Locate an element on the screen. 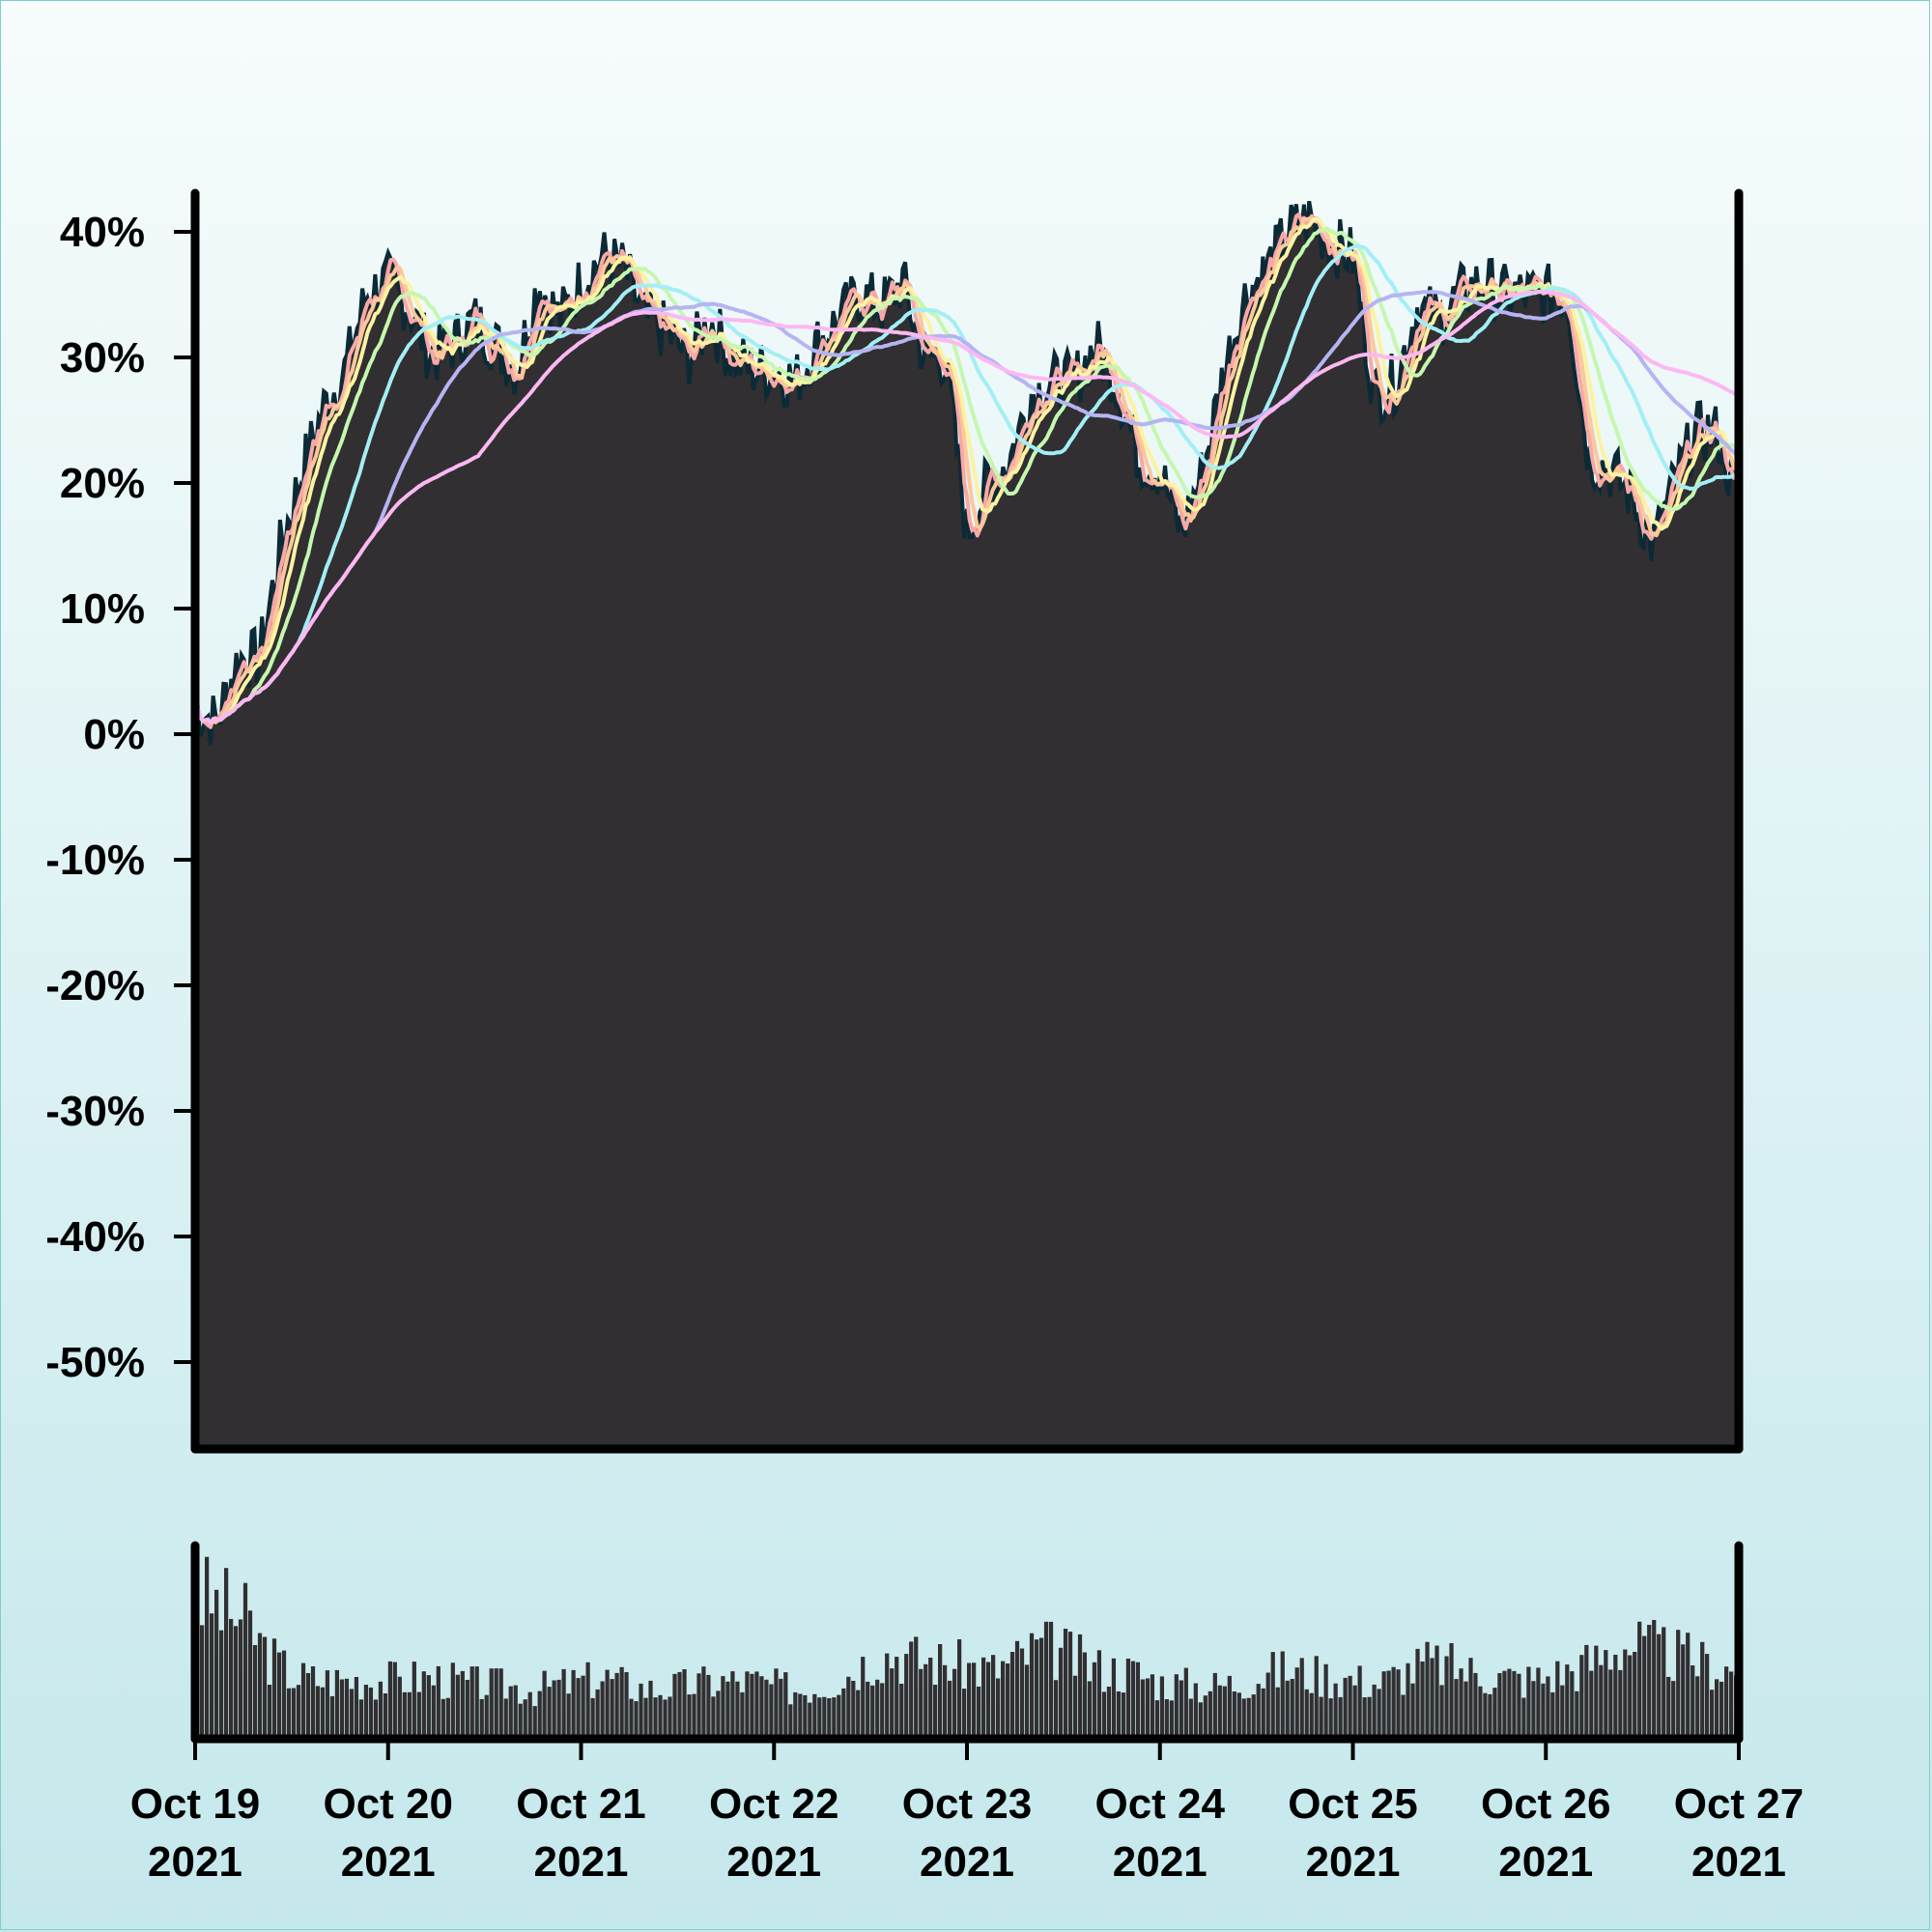 This screenshot has height=1932, width=1932. y-tick-label: 20% is located at coordinates (102, 483).